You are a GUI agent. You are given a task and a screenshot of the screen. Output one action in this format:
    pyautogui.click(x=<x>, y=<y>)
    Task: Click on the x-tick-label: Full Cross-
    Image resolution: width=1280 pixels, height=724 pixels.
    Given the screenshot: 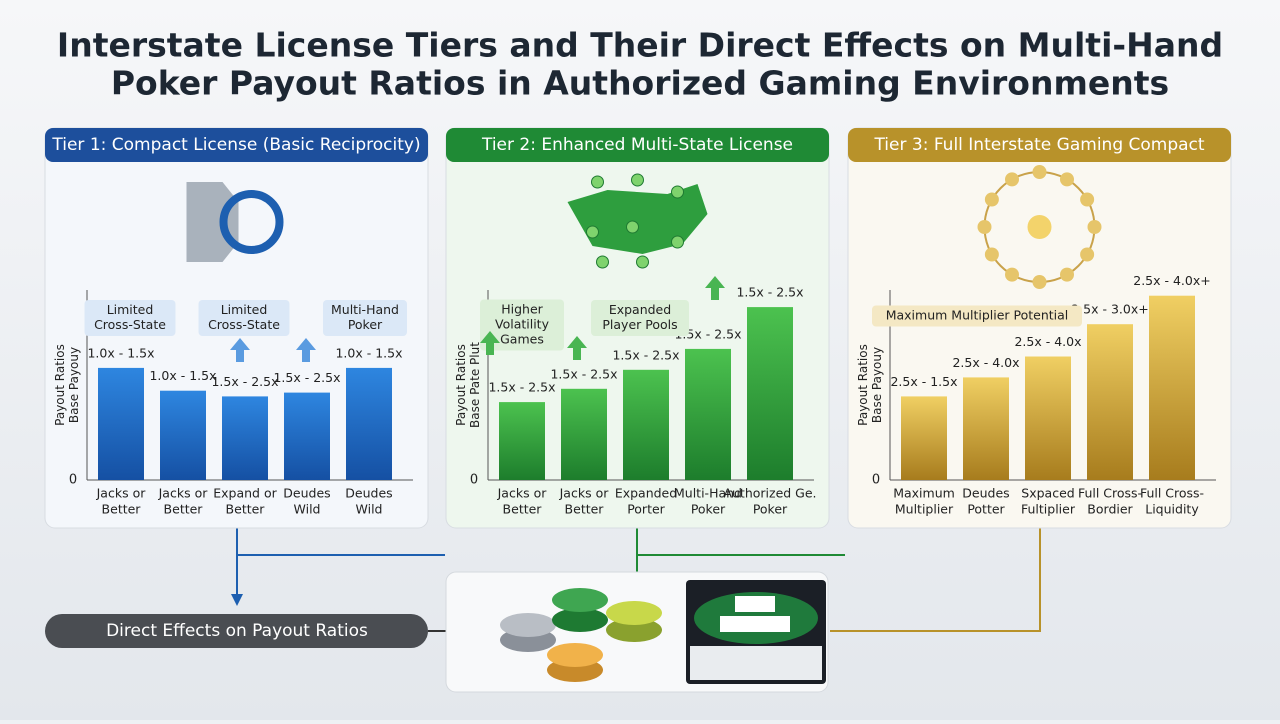 What is the action you would take?
    pyautogui.click(x=1172, y=493)
    